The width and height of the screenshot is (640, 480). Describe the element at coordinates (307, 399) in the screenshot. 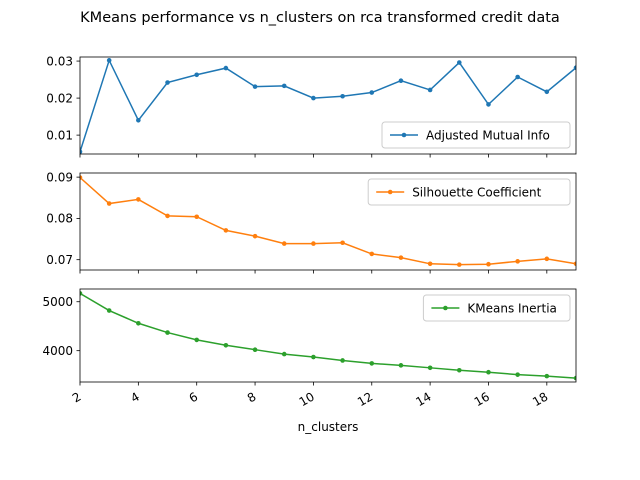

I see `x-tick-label: 10` at that location.